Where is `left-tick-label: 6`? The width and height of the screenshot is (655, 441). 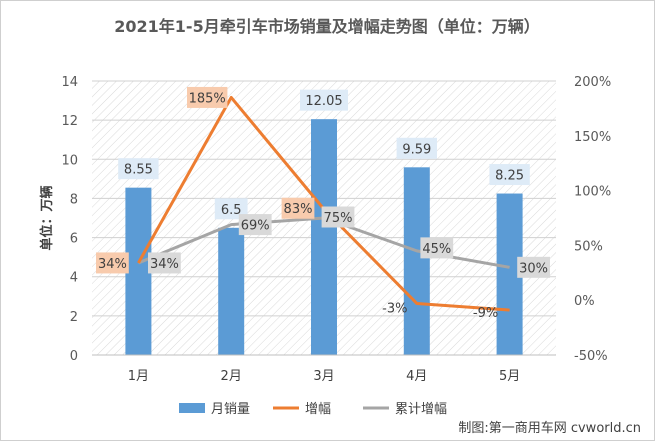
left-tick-label: 6 is located at coordinates (74, 239).